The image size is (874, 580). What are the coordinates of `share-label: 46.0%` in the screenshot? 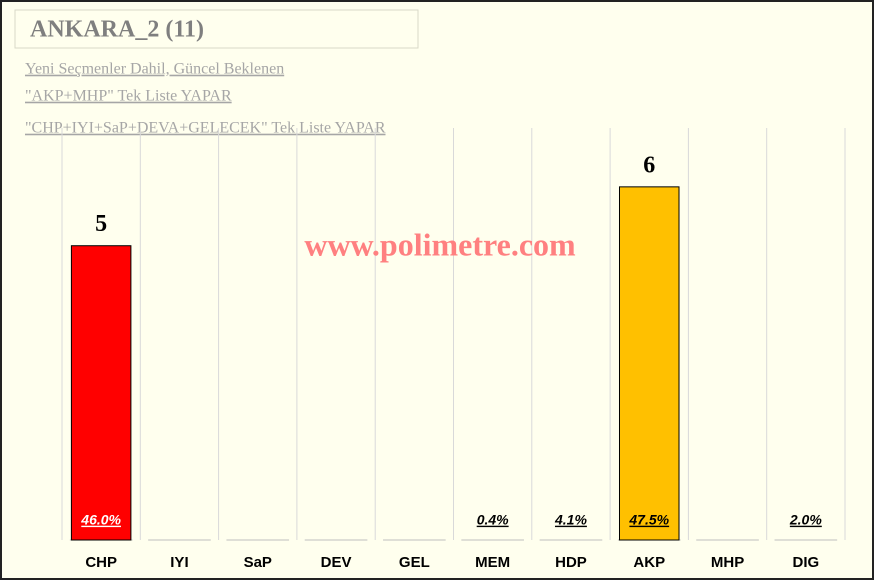 It's located at (100, 520).